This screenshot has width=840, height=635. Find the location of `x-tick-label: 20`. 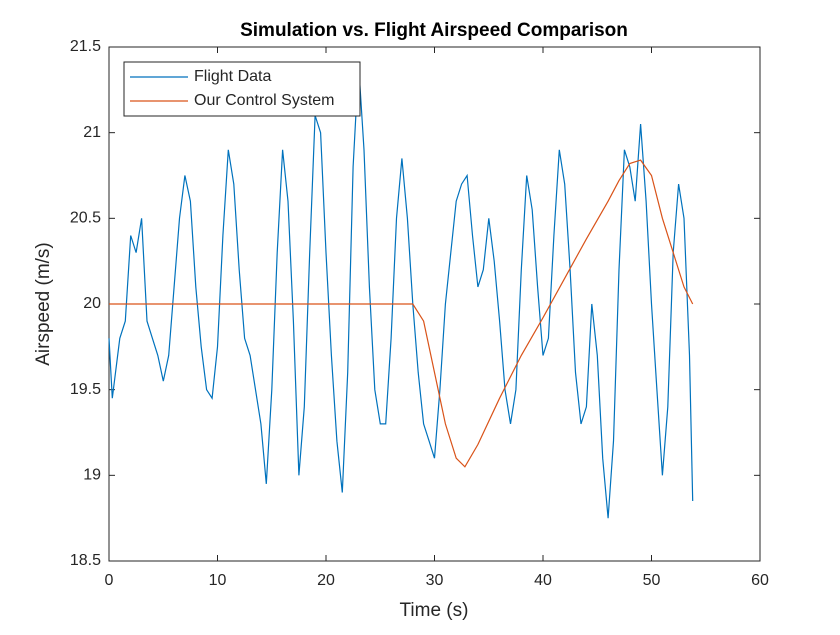

x-tick-label: 20 is located at coordinates (326, 580).